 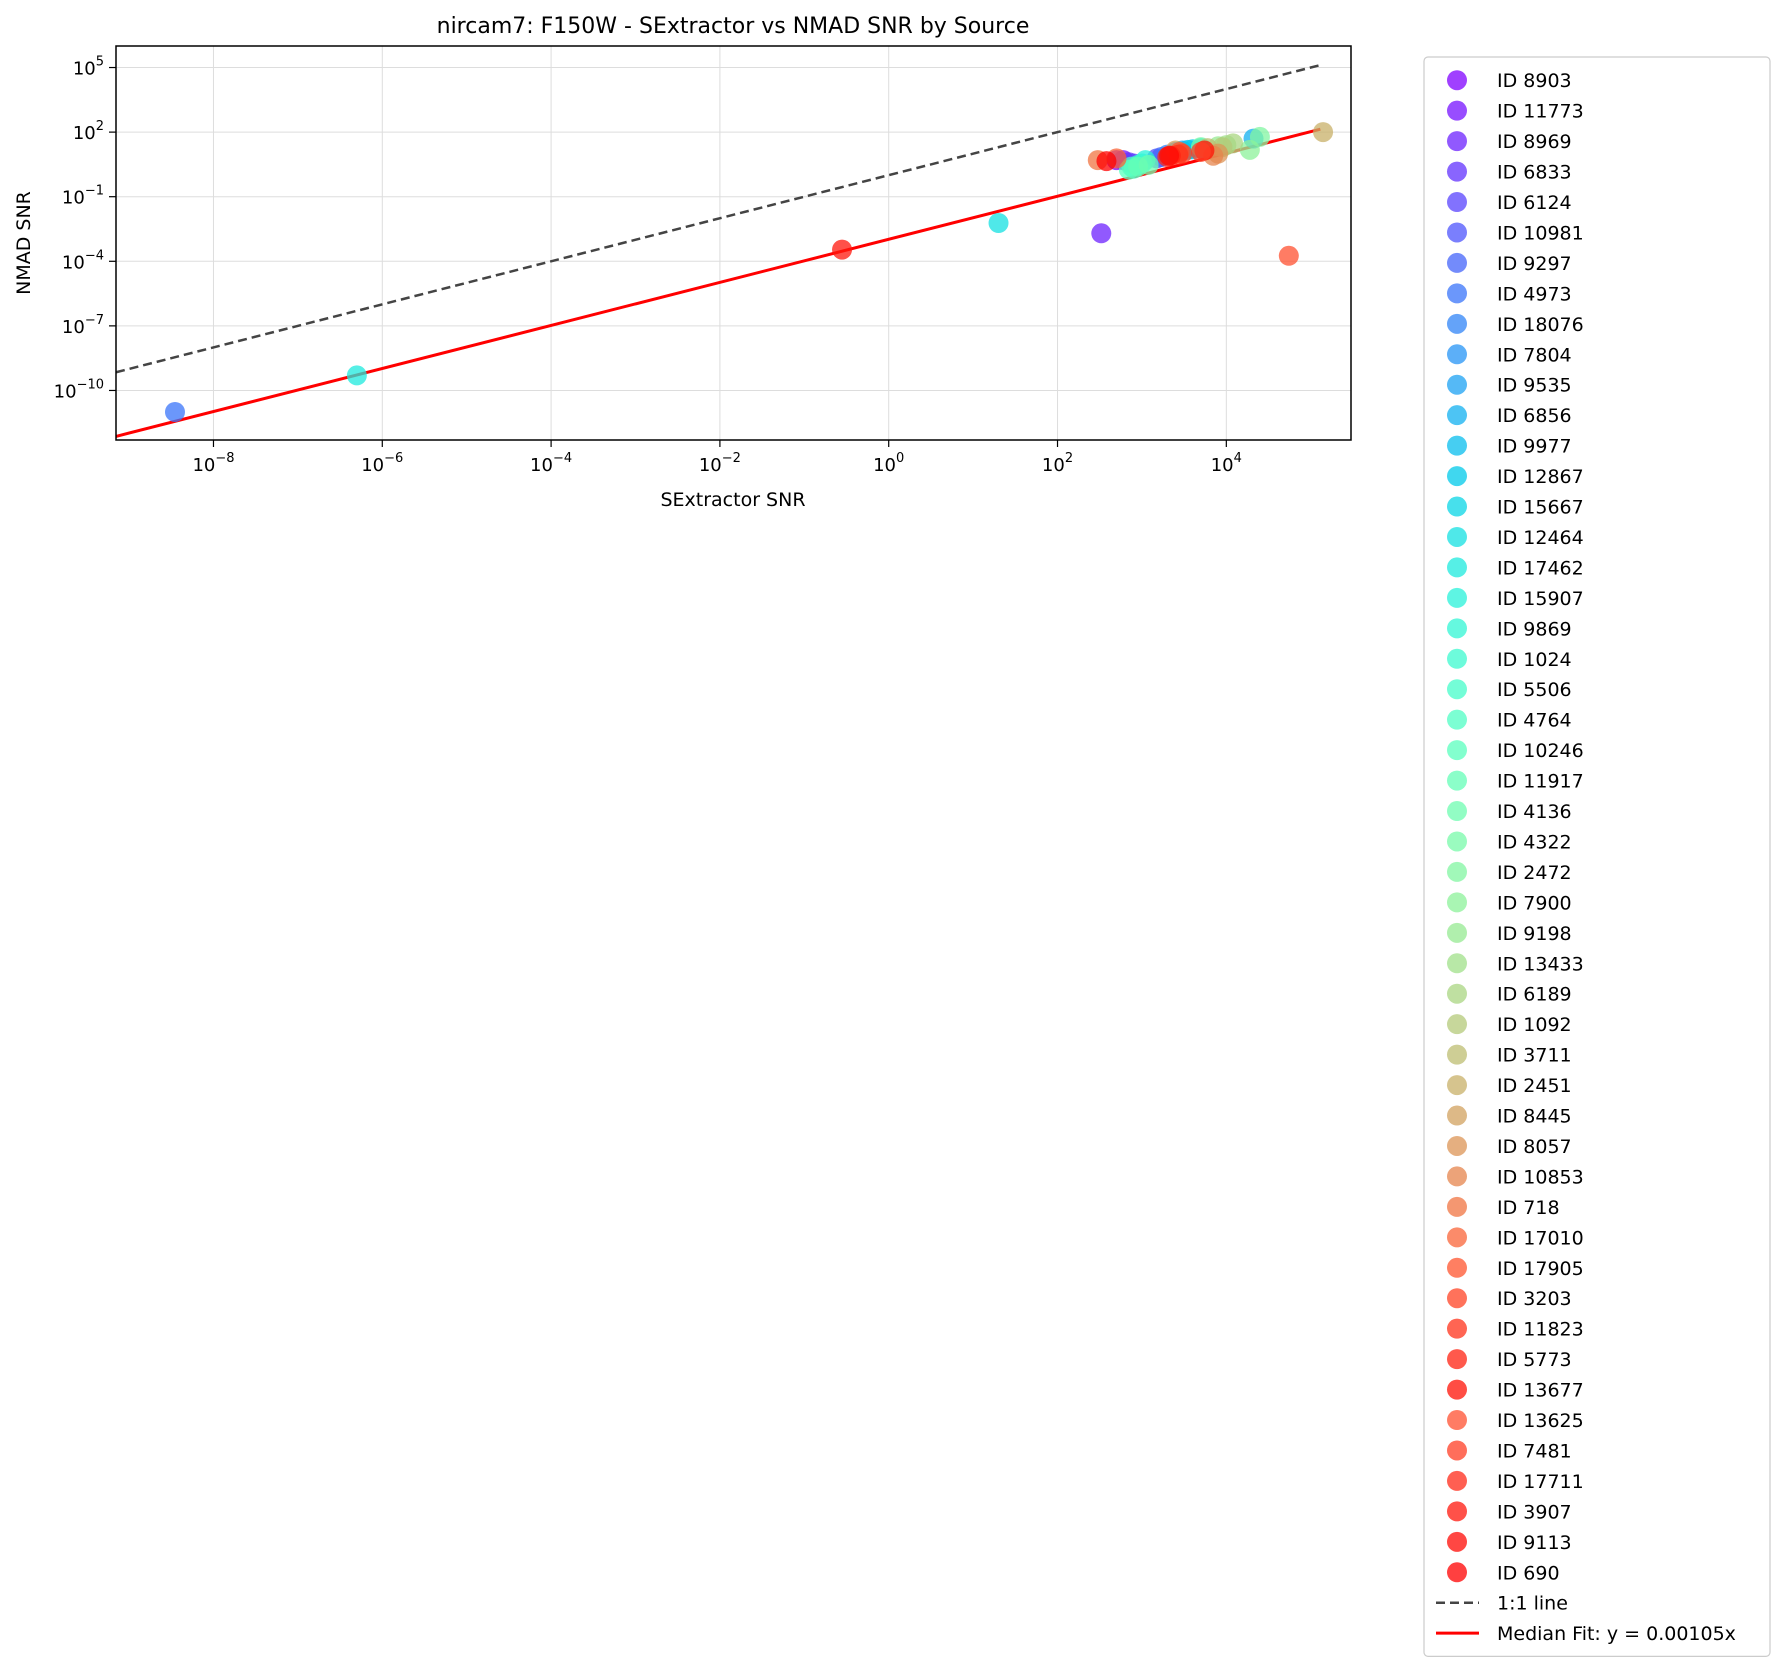 I want to click on legend-label: ID 718, so click(x=1528, y=1208).